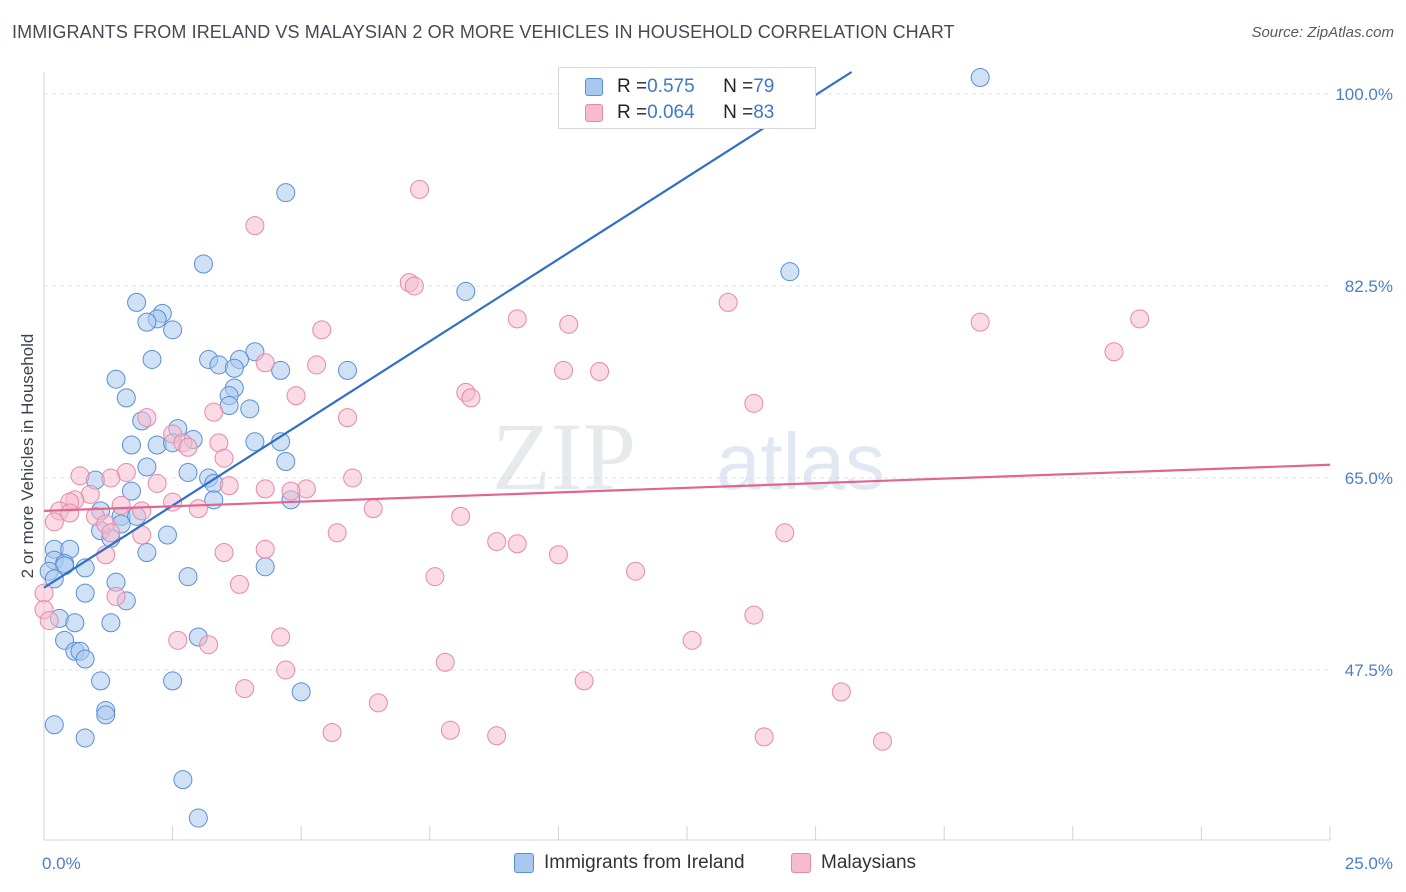 The height and width of the screenshot is (892, 1406). I want to click on legend-row-malaysians: R = 0.064 N = 83, so click(679, 113).